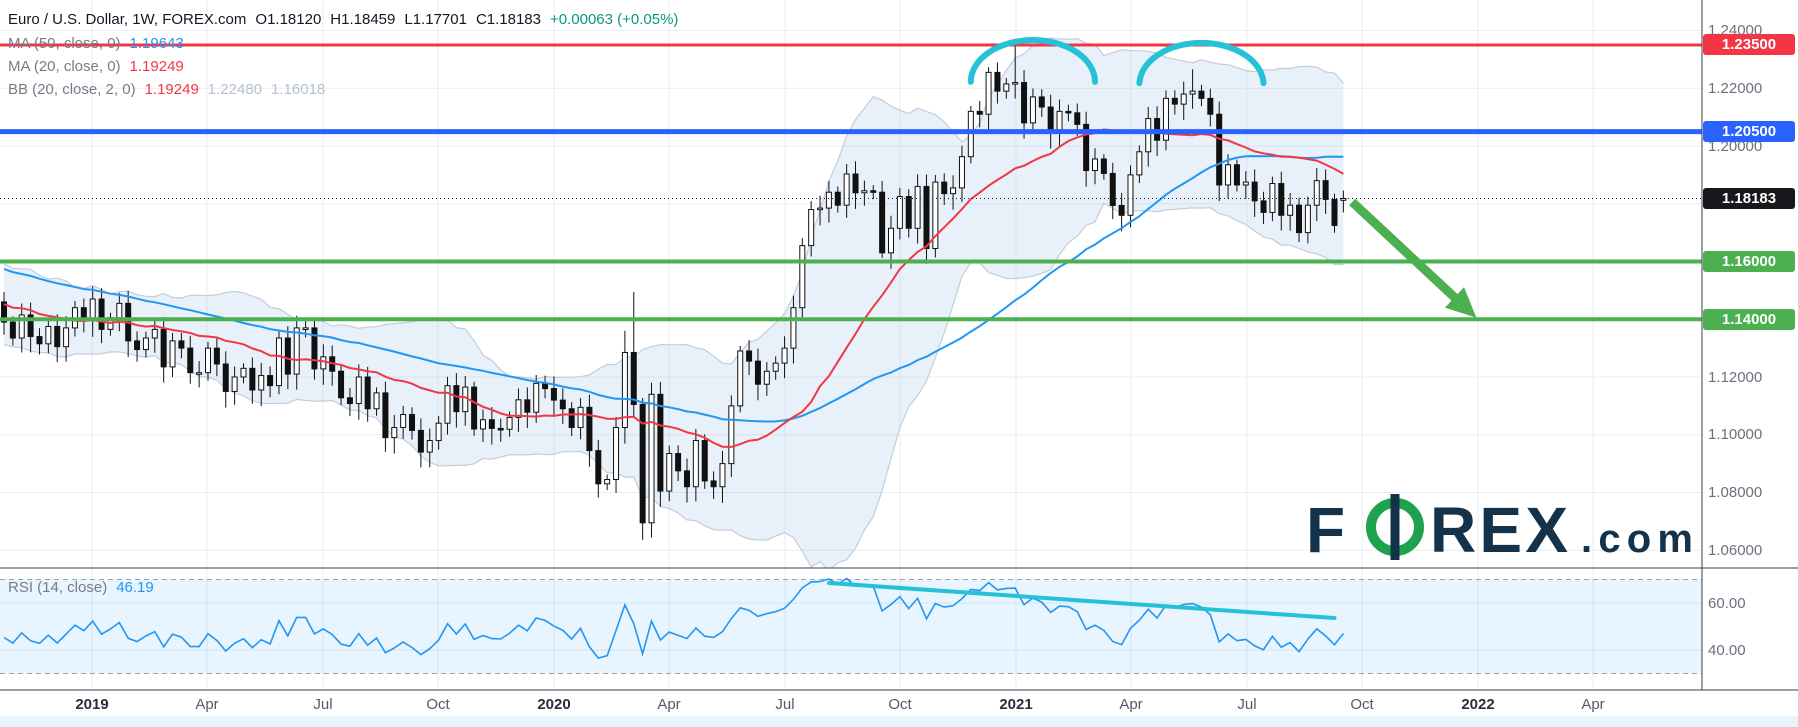 Image resolution: width=1798 pixels, height=727 pixels. What do you see at coordinates (1016, 704) in the screenshot?
I see `time-axis-label-2021-8: 2021` at bounding box center [1016, 704].